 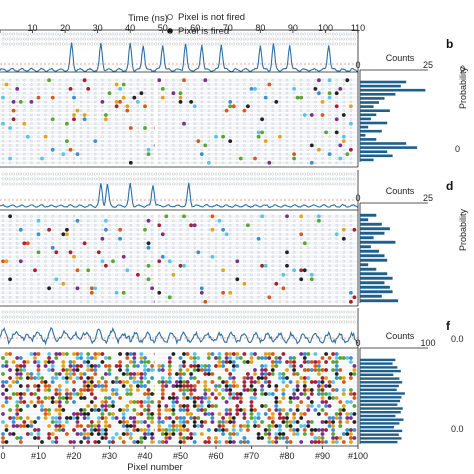 What do you see at coordinates (2, 456) in the screenshot?
I see `pixel-tick-label: 0` at bounding box center [2, 456].